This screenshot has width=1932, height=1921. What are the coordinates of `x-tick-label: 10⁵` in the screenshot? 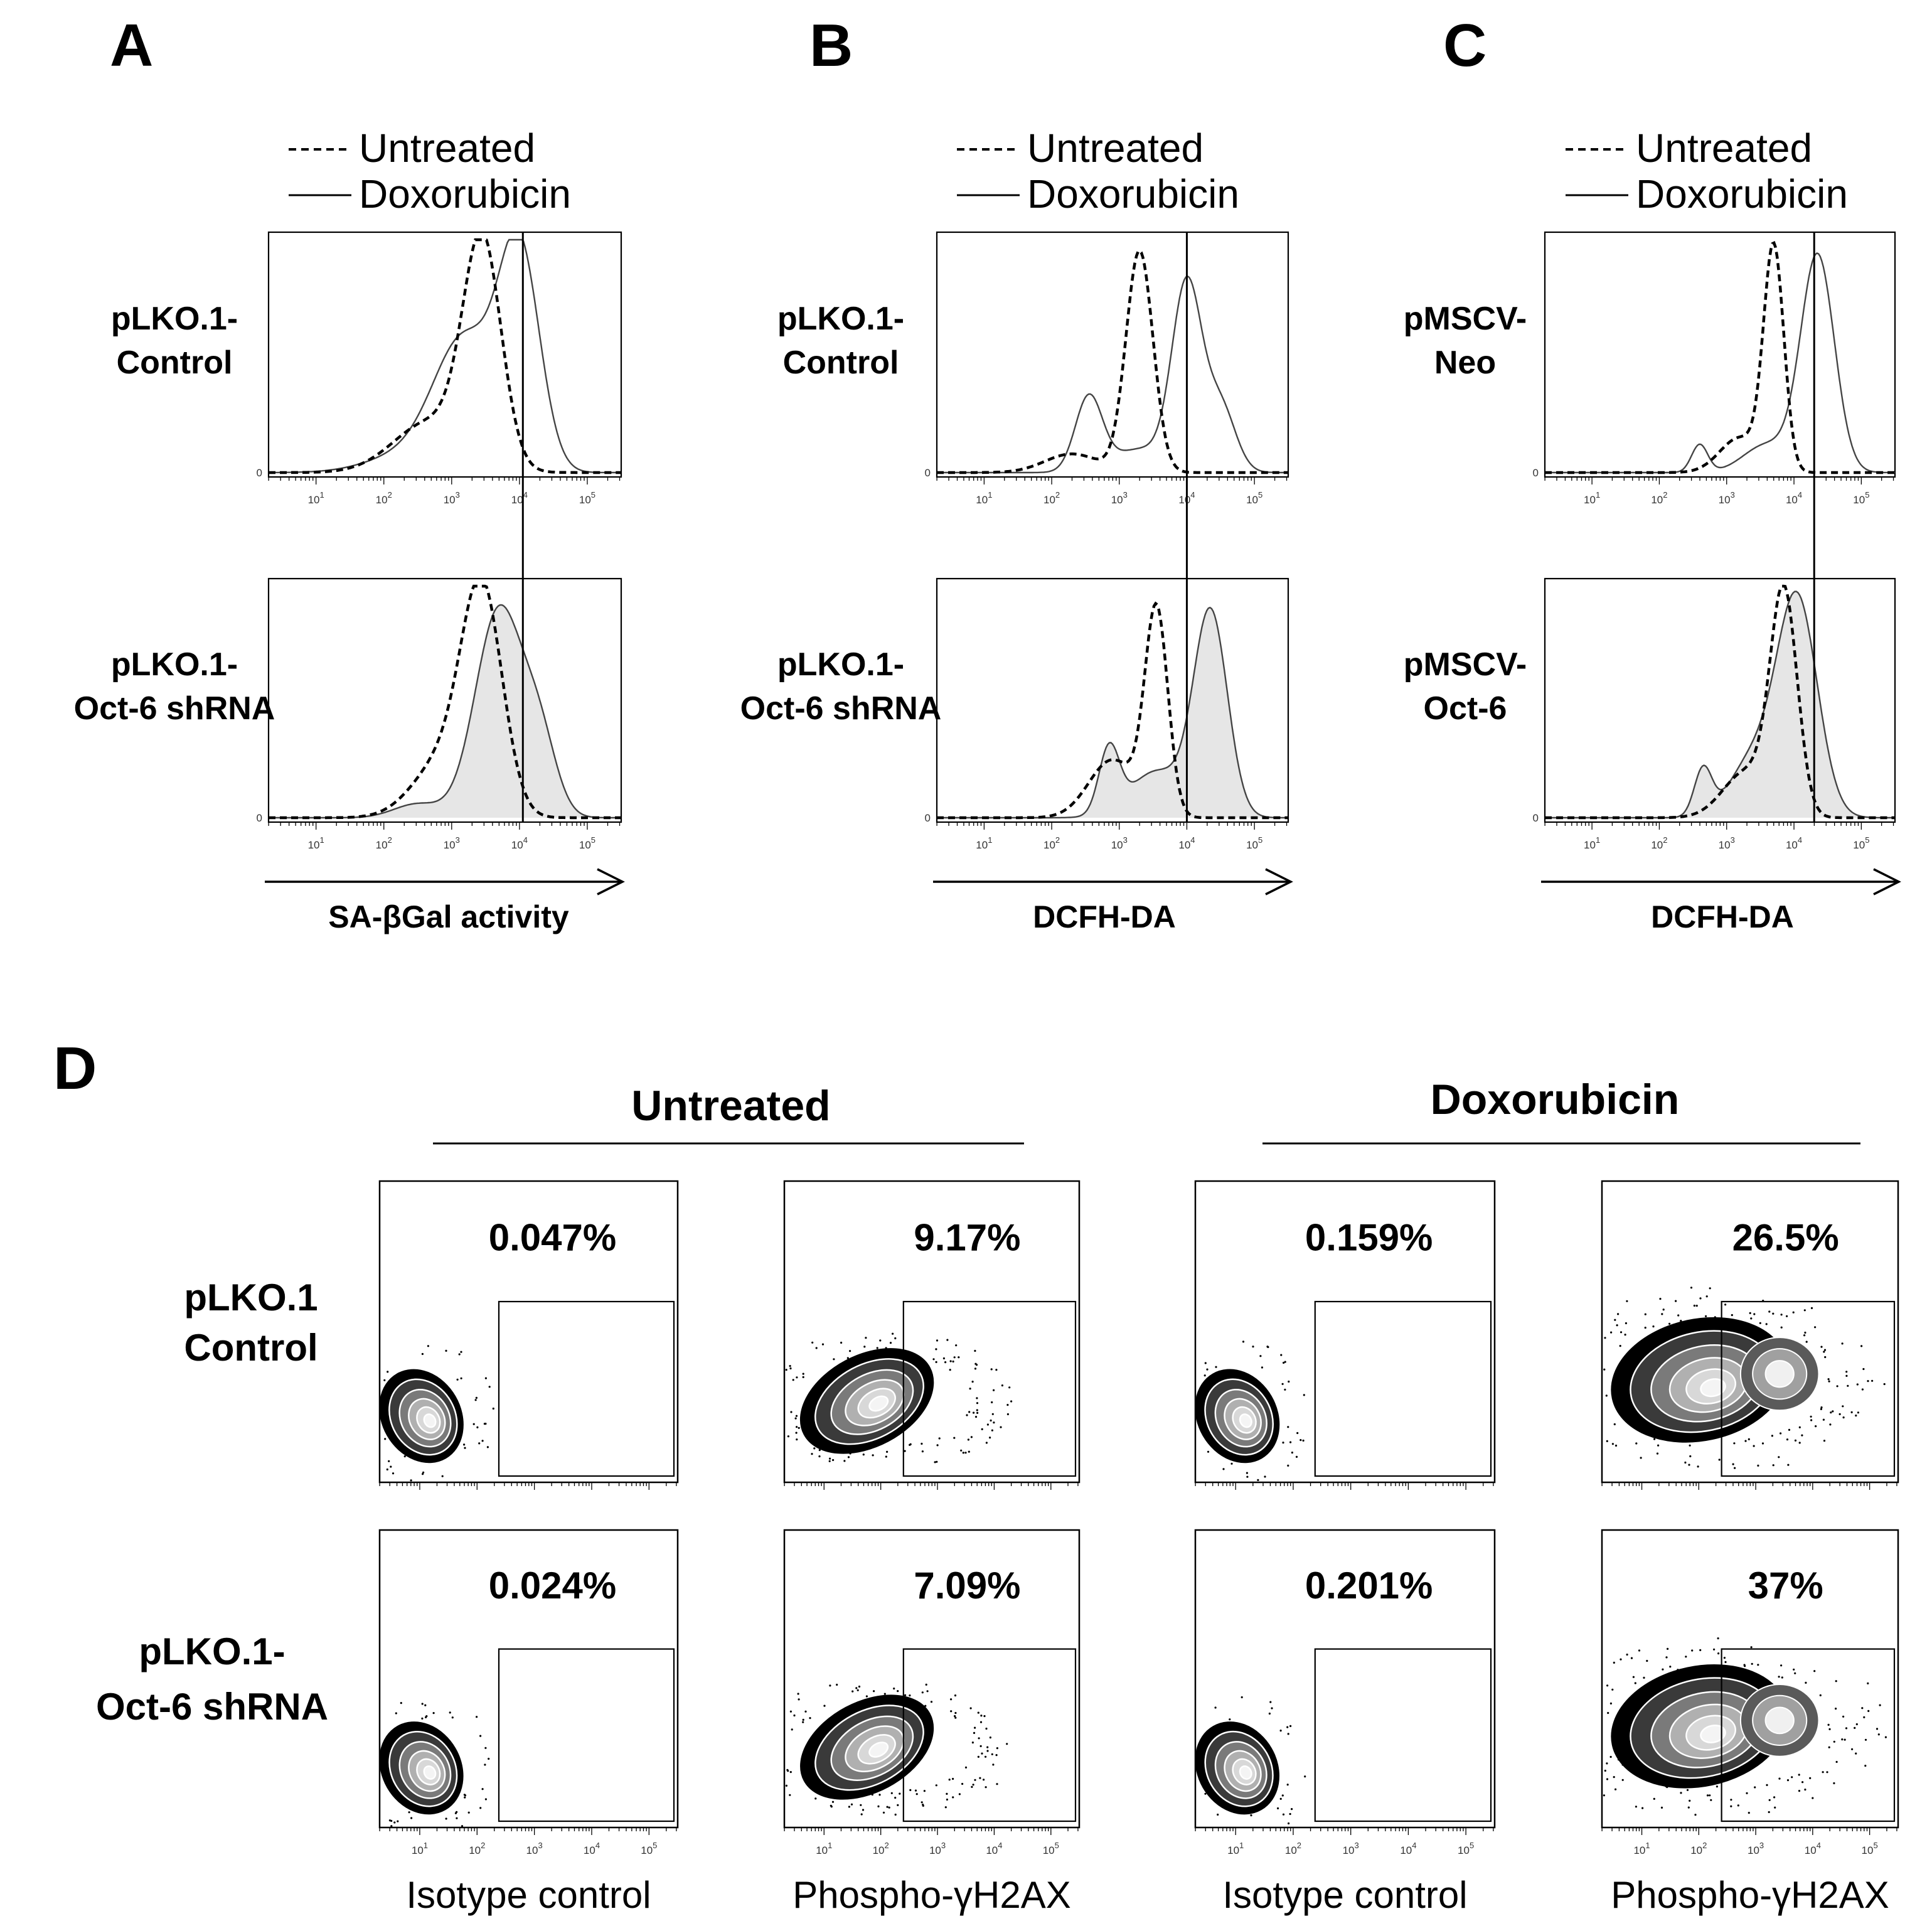 It's located at (1466, 1848).